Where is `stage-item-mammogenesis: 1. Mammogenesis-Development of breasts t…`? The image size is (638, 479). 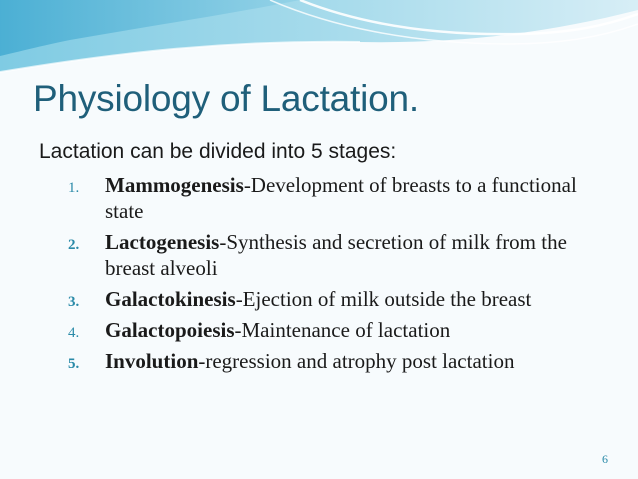
stage-item-mammogenesis: 1. Mammogenesis-Development of breasts t… is located at coordinates (340, 198).